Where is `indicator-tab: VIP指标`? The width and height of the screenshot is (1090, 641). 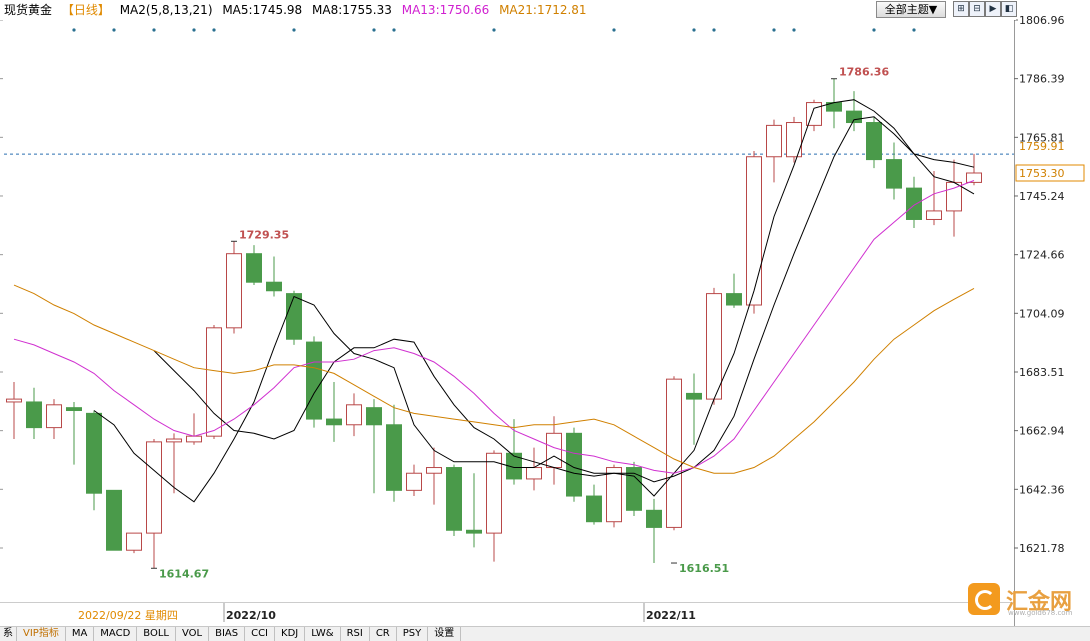
indicator-tab: VIP指标 is located at coordinates (41, 634).